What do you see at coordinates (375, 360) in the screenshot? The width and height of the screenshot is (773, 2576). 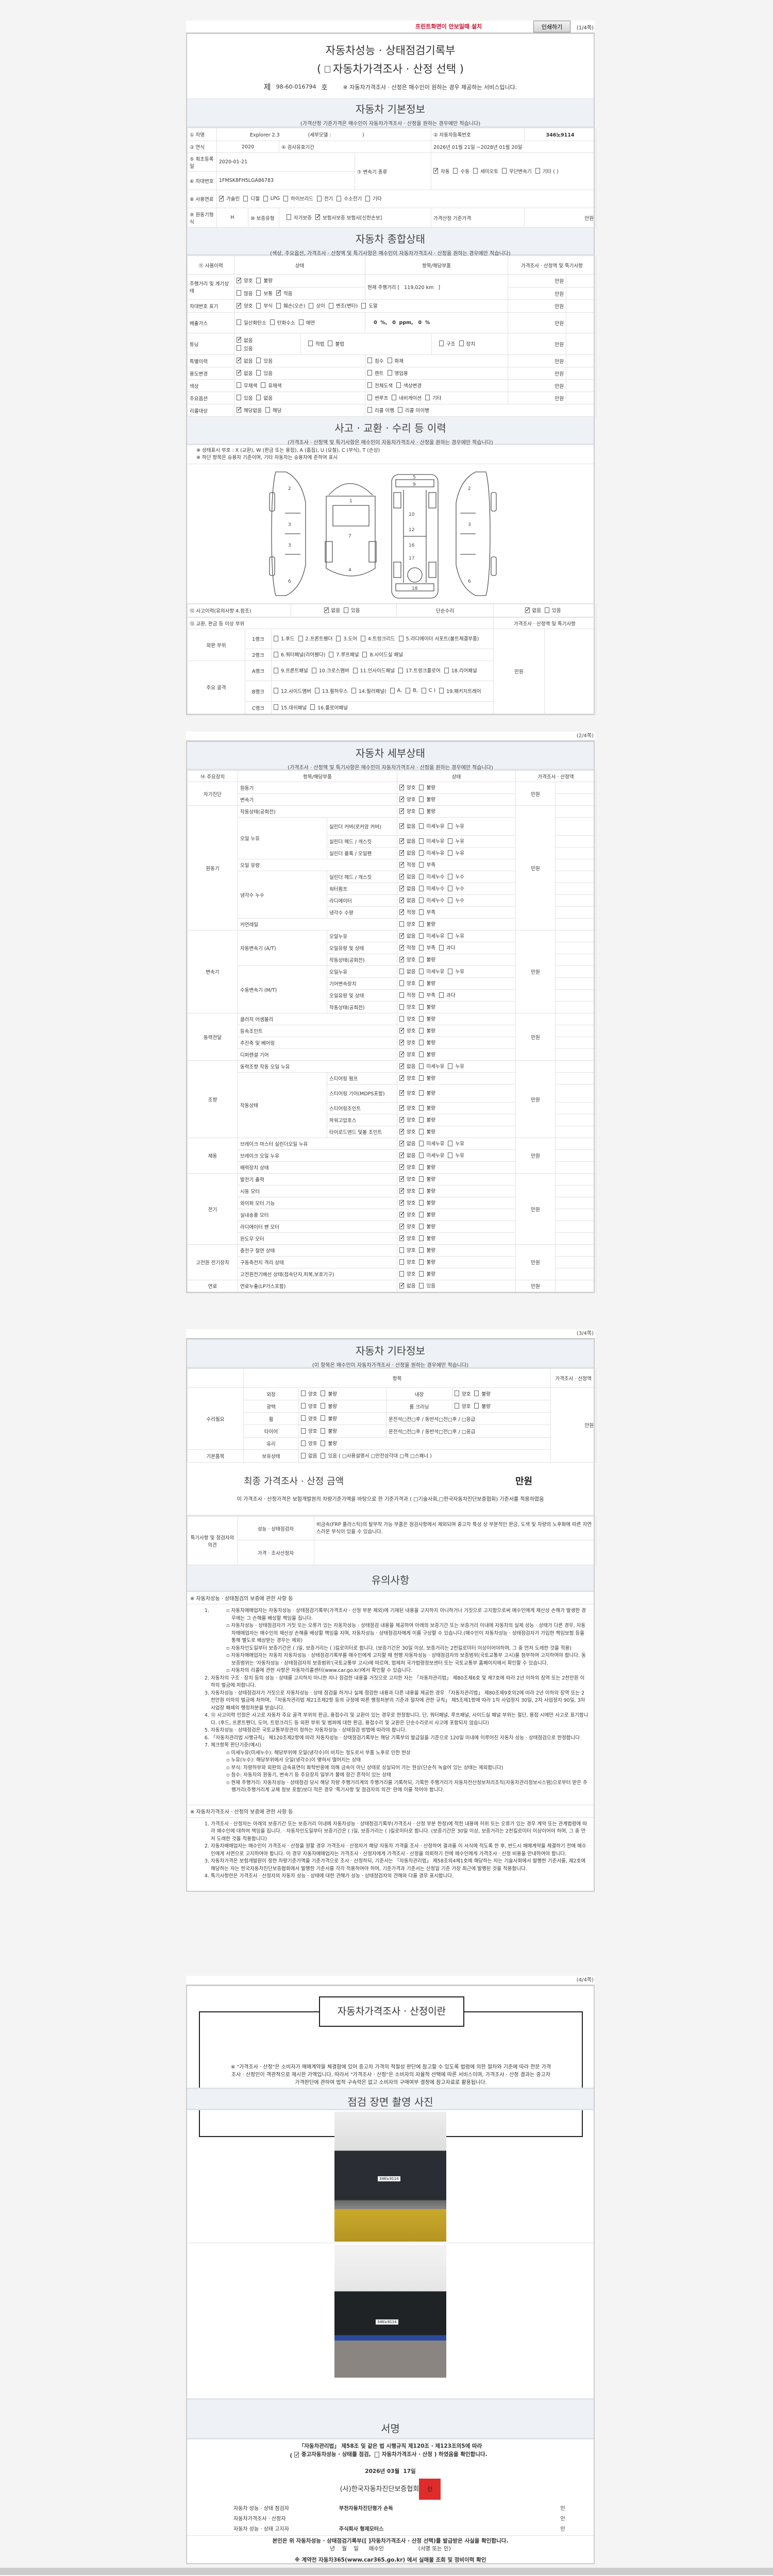 I see `checkbox-option: 침수` at bounding box center [375, 360].